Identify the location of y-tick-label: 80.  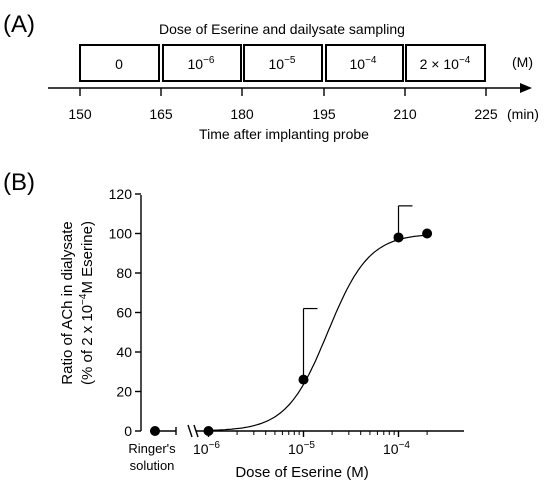
(124, 273).